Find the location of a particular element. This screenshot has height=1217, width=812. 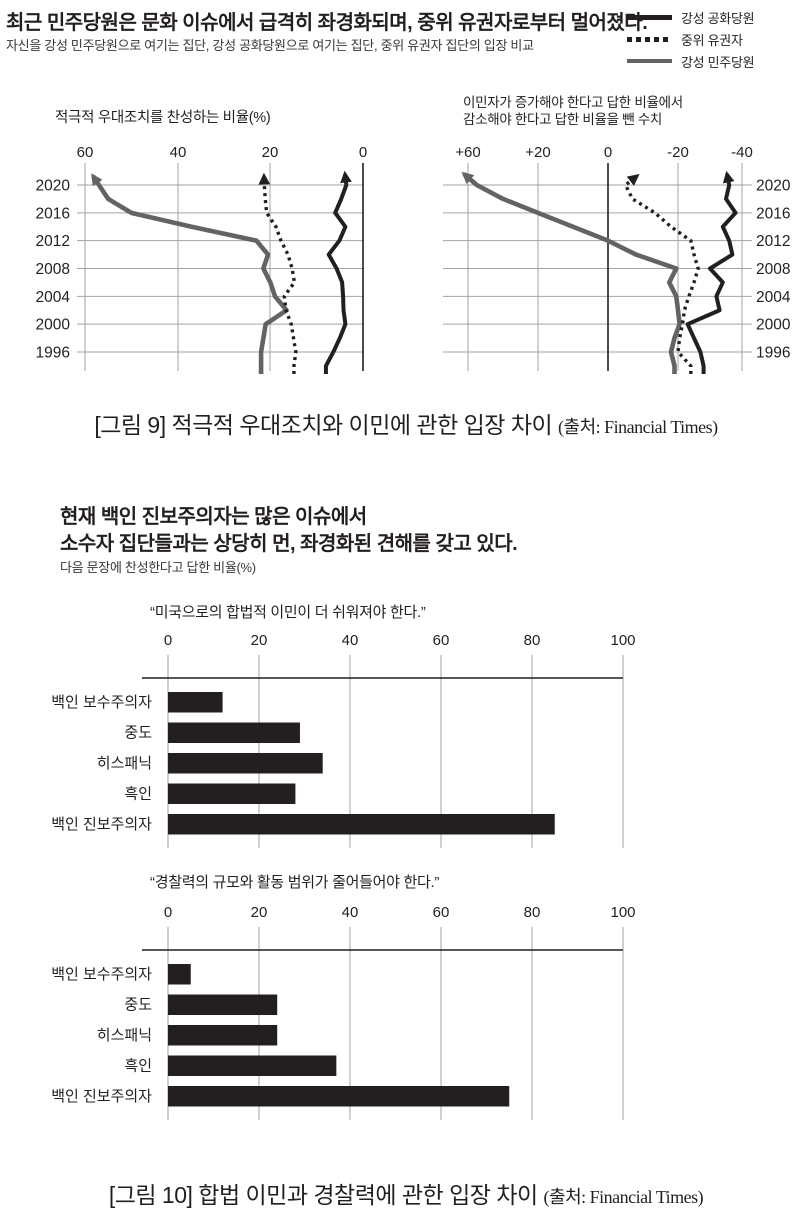

legend-item-democrat: 강성 민주당원 is located at coordinates (717, 61).